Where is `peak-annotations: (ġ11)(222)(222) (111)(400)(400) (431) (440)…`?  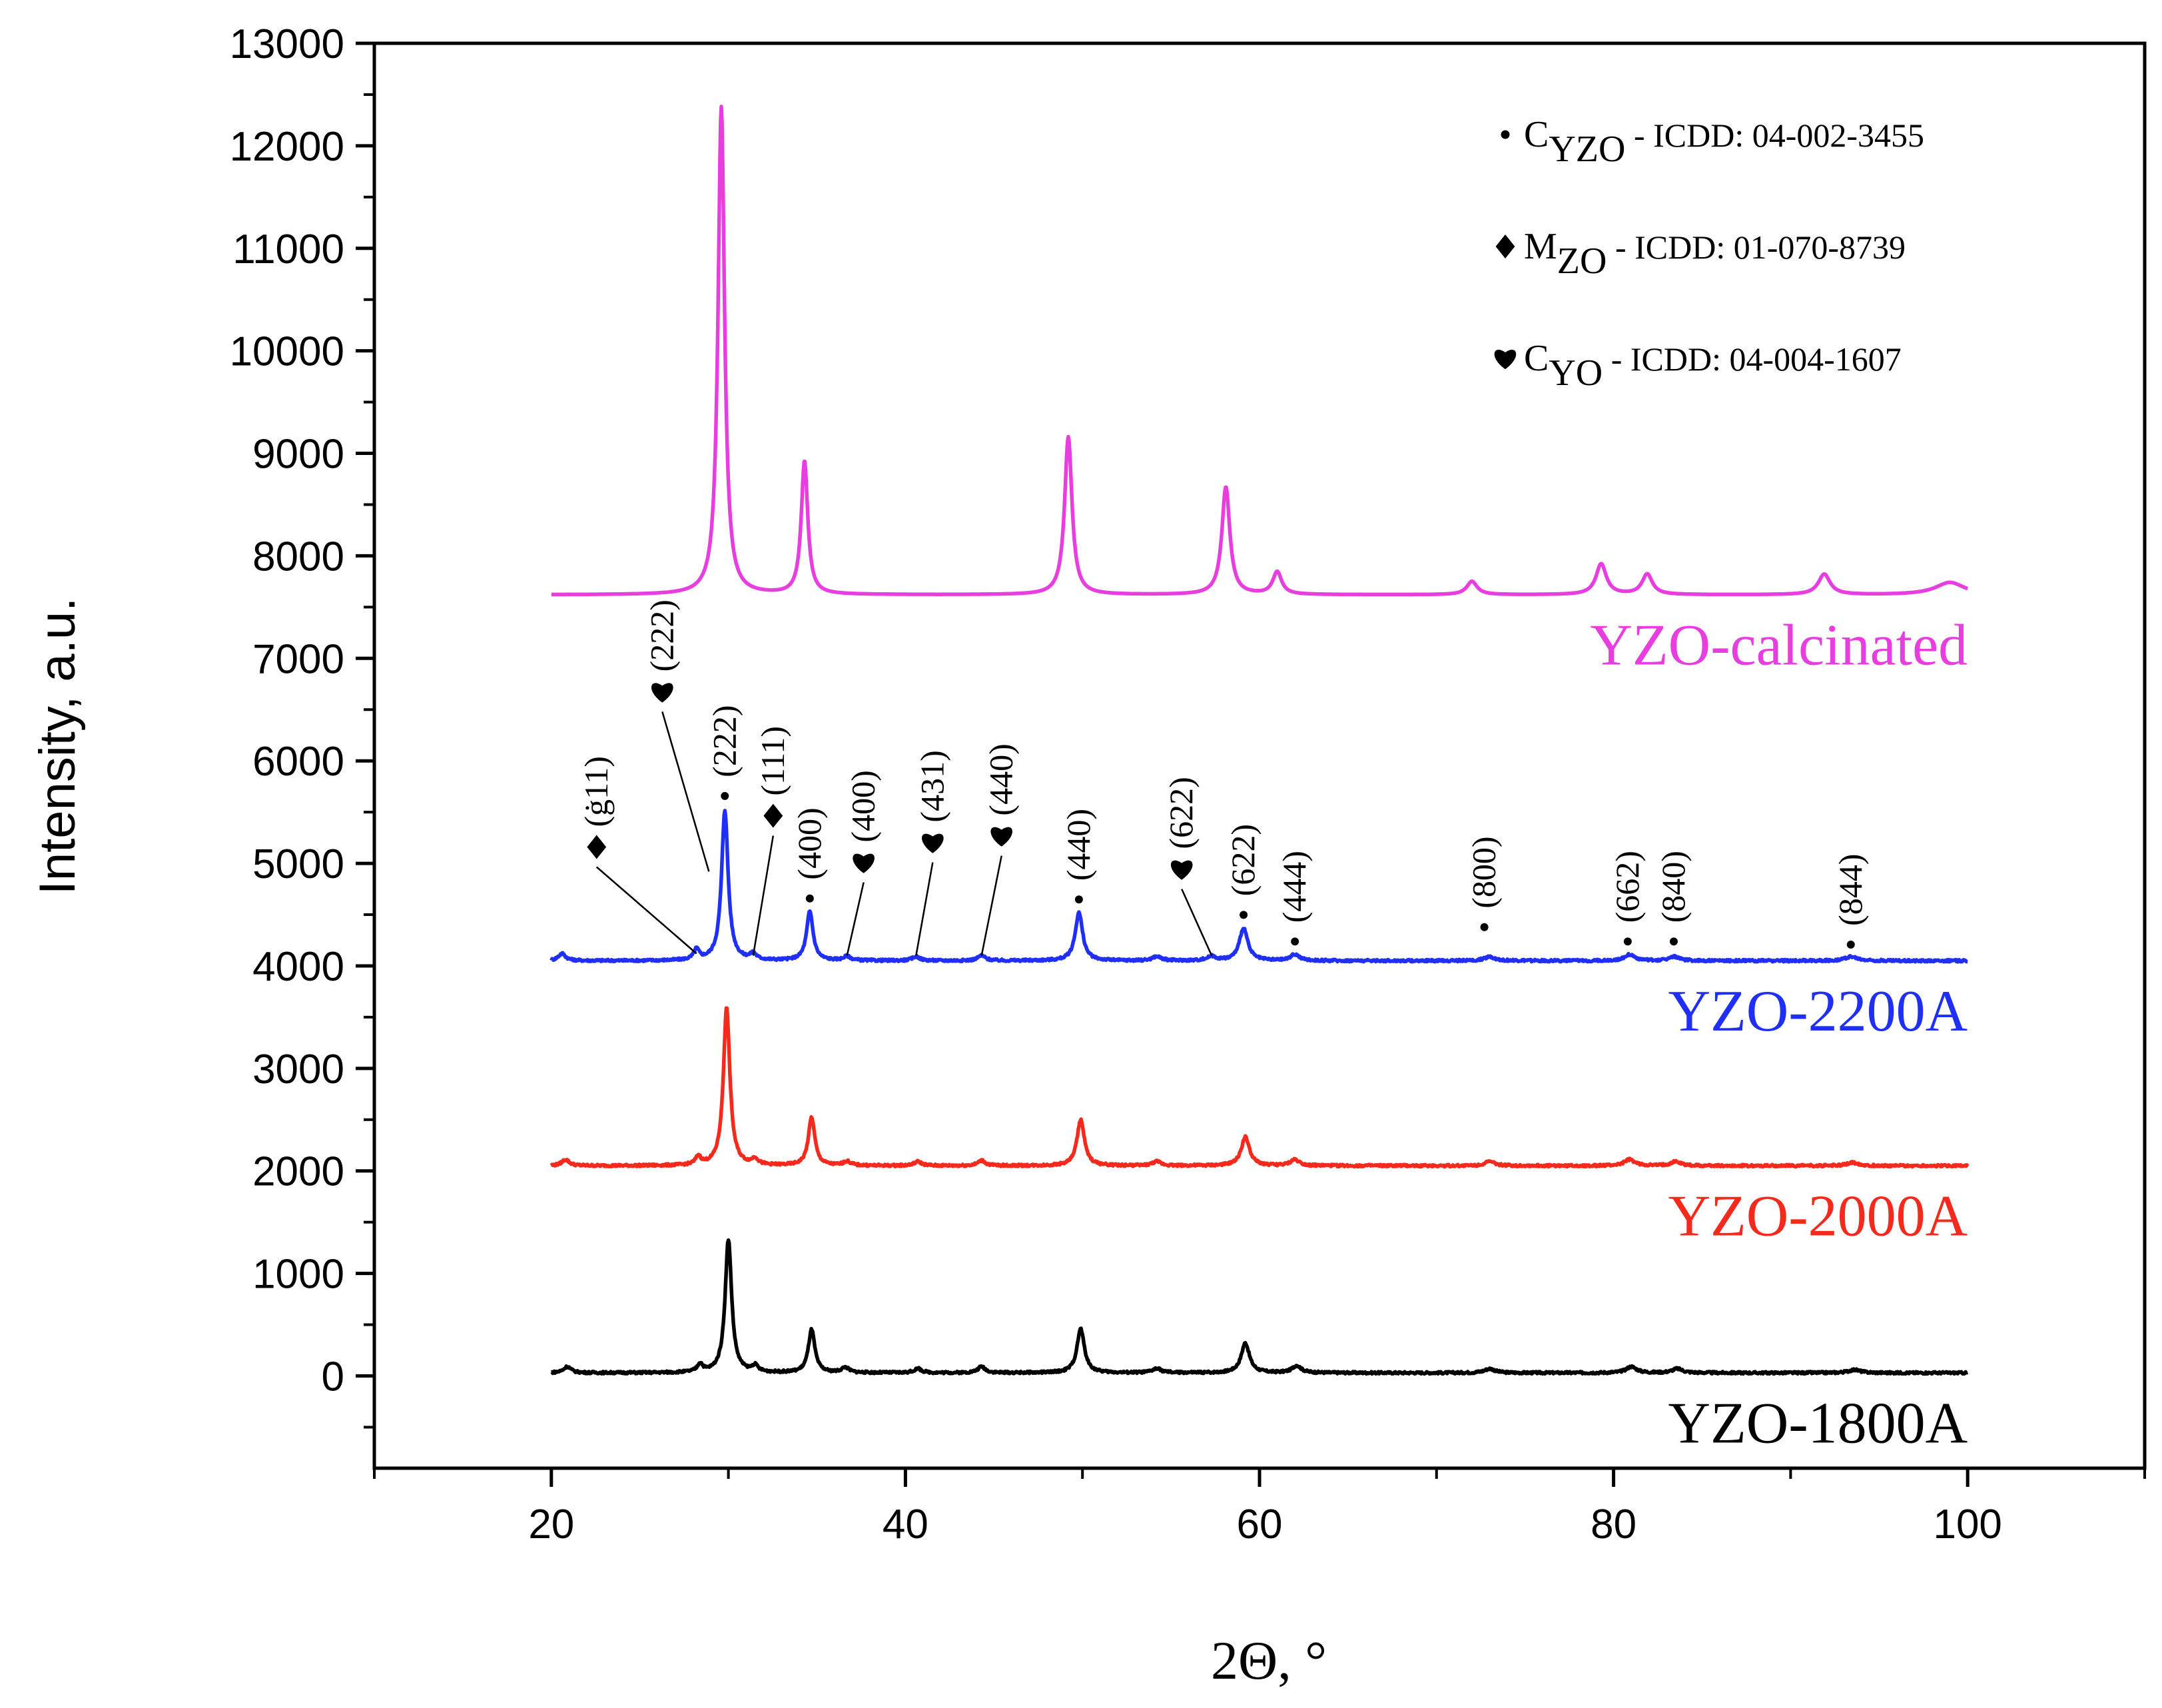 peak-annotations: (ġ11)(222)(222) (111)(400)(400) (431) (440)… is located at coordinates (1223, 778).